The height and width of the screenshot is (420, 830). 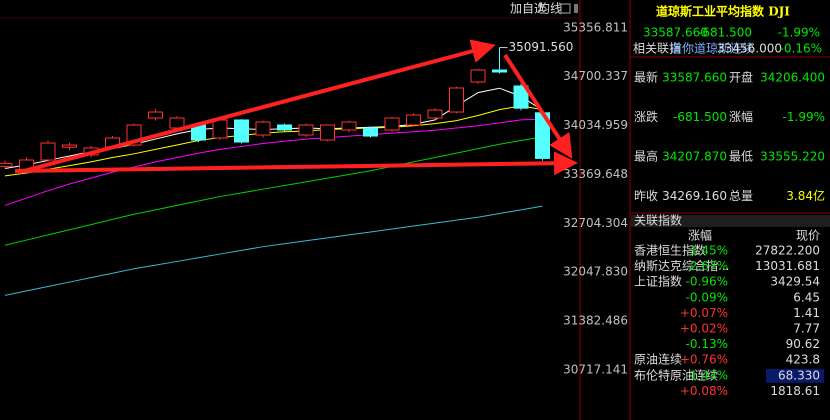 I want to click on high-label: 35091.560, so click(x=541, y=47).